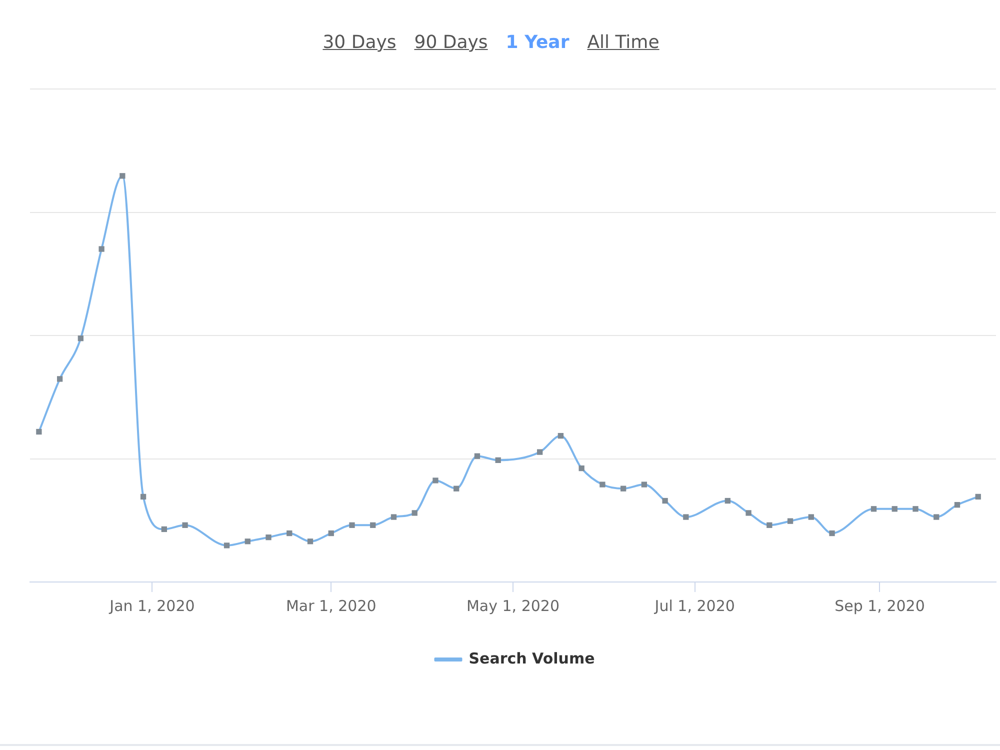 The height and width of the screenshot is (750, 1000). What do you see at coordinates (359, 43) in the screenshot?
I see `text: 30 Days` at bounding box center [359, 43].